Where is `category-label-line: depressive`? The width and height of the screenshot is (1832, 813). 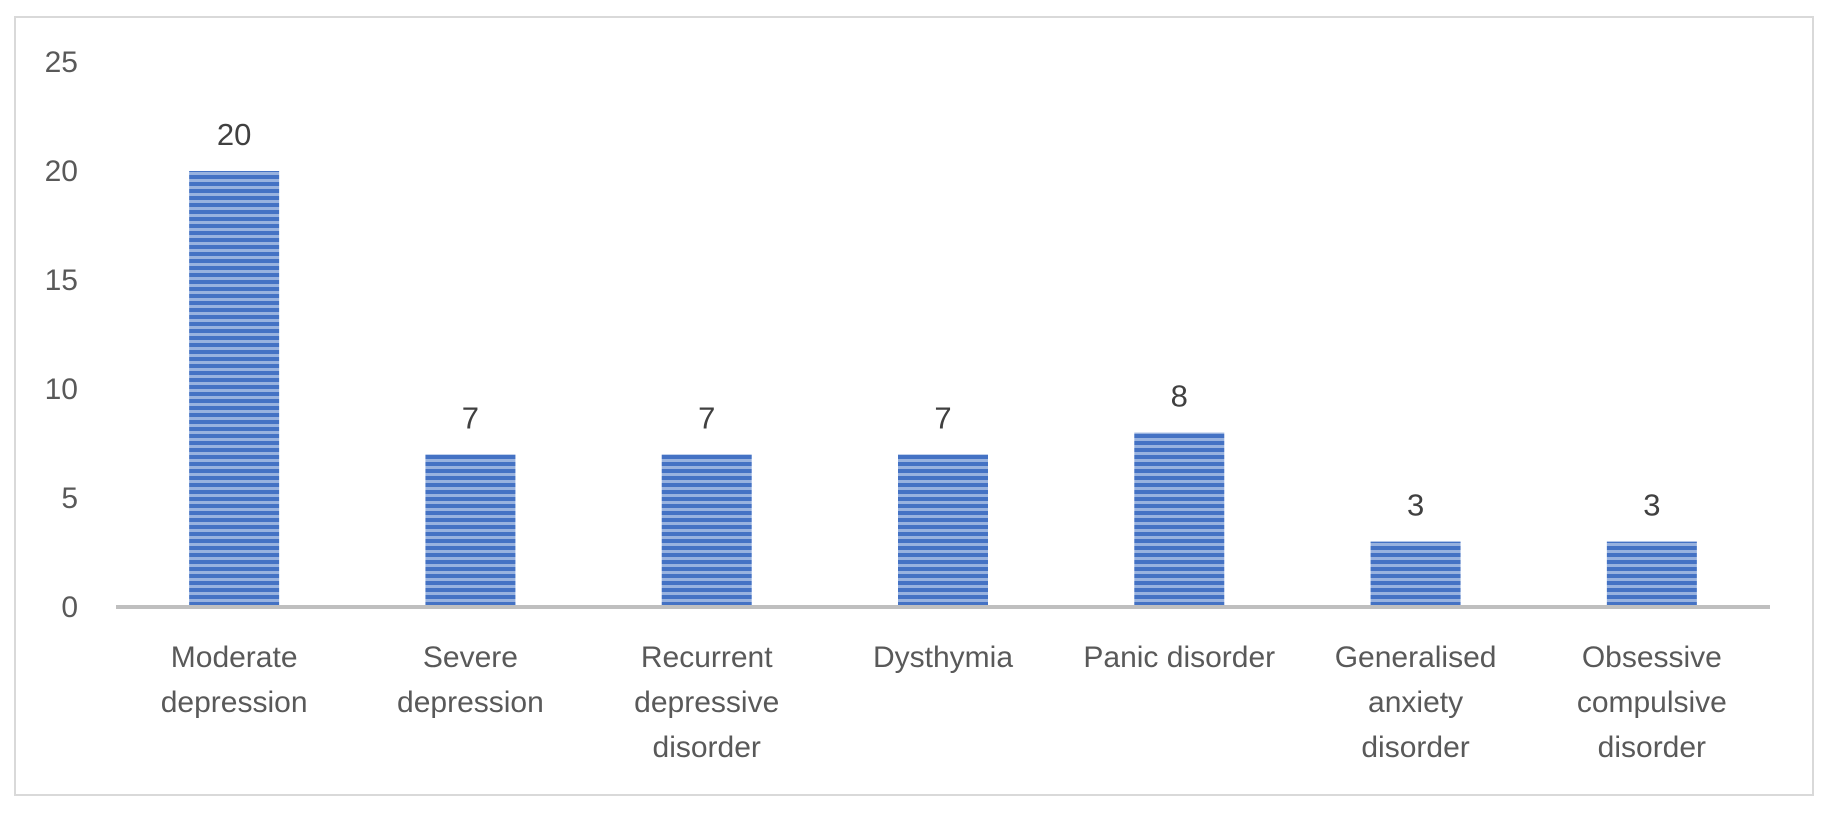
category-label-line: depressive is located at coordinates (706, 702).